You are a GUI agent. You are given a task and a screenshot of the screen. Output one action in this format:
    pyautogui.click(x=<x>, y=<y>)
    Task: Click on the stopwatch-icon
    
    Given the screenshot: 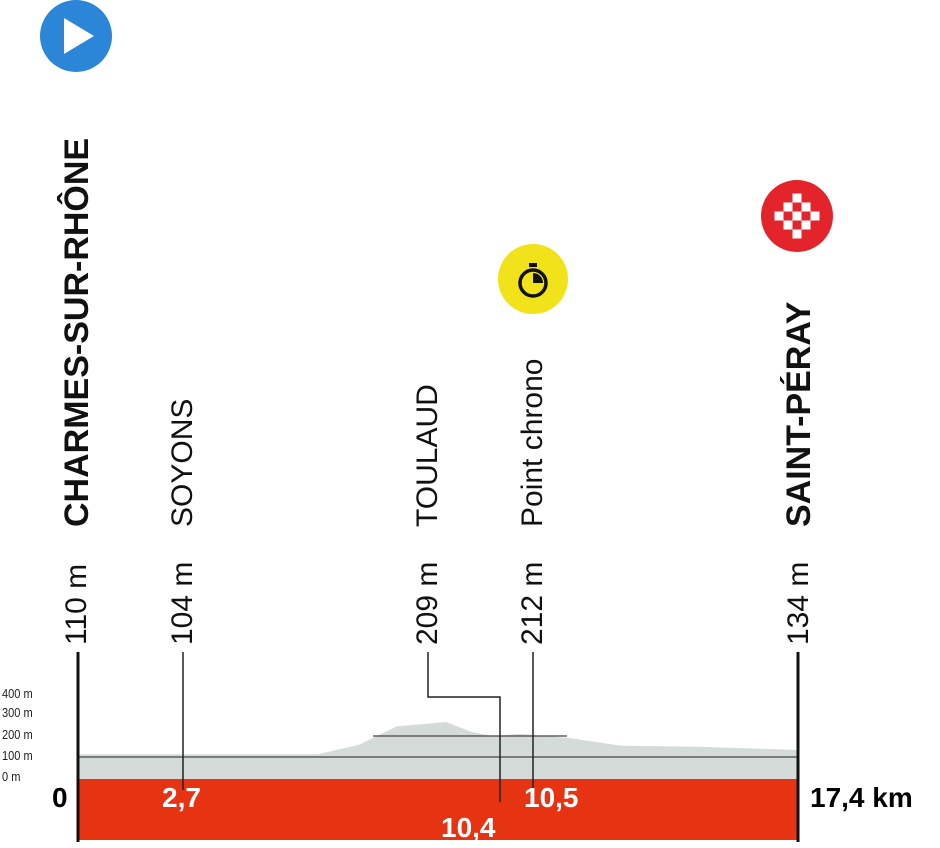 What is the action you would take?
    pyautogui.click(x=533, y=279)
    